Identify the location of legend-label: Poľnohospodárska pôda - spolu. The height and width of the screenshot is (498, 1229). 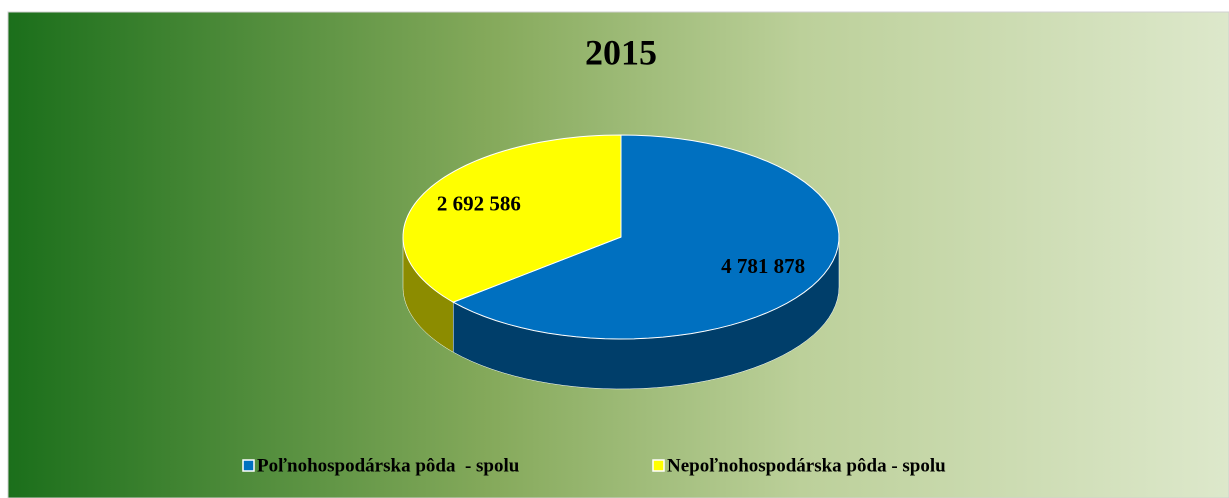
(388, 465).